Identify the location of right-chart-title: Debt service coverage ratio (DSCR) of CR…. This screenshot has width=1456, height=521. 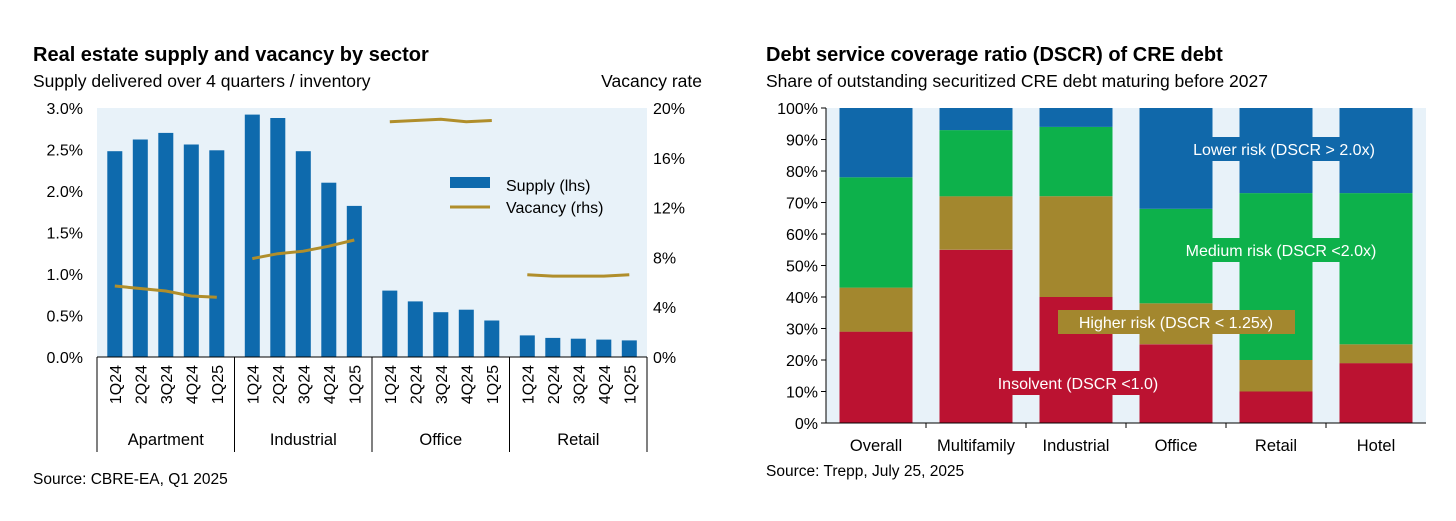
(994, 55).